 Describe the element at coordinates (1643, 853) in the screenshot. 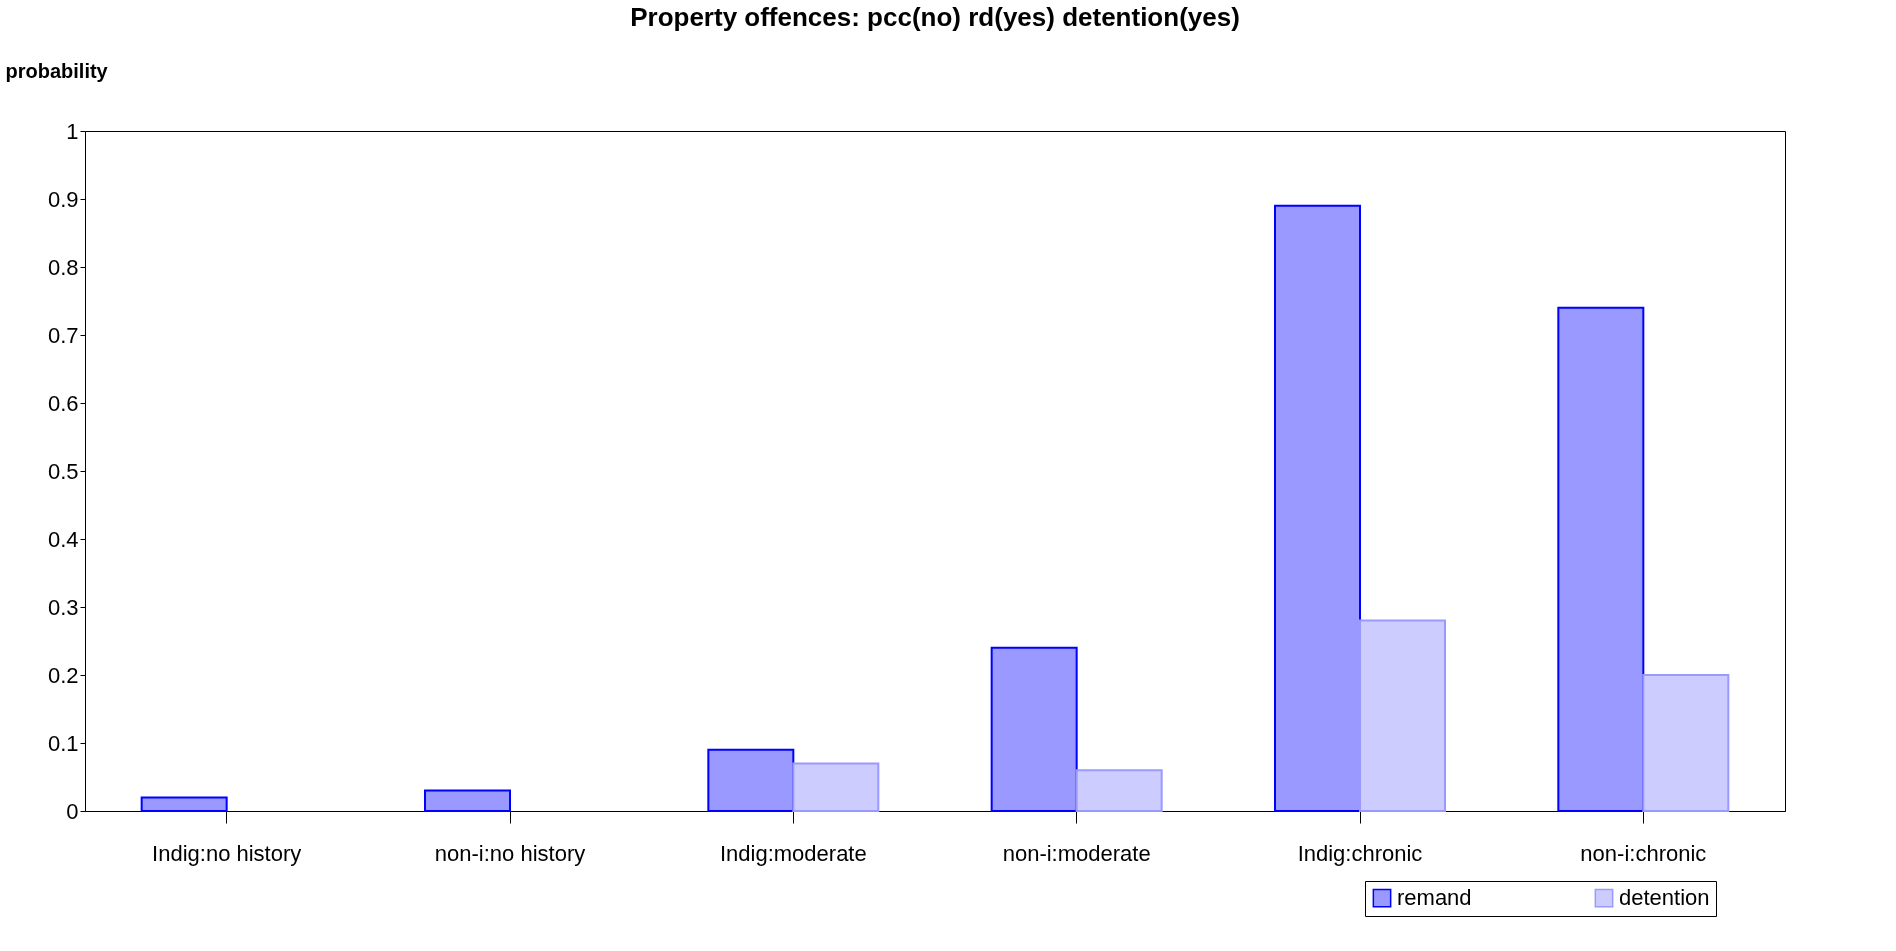

I see `x-tick-label: non-i:chronic` at that location.